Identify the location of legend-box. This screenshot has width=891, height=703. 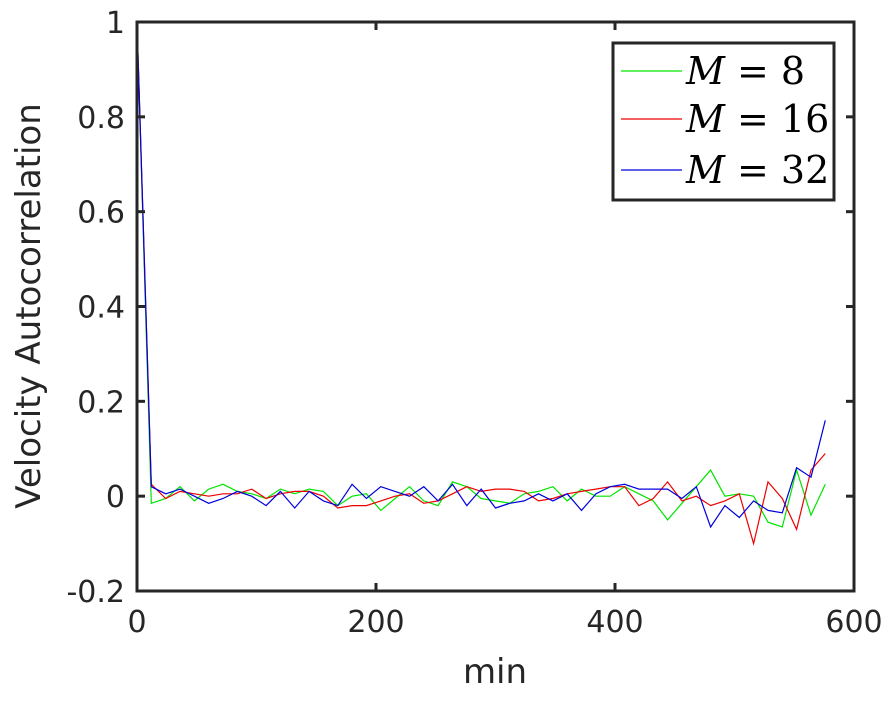
(723, 121).